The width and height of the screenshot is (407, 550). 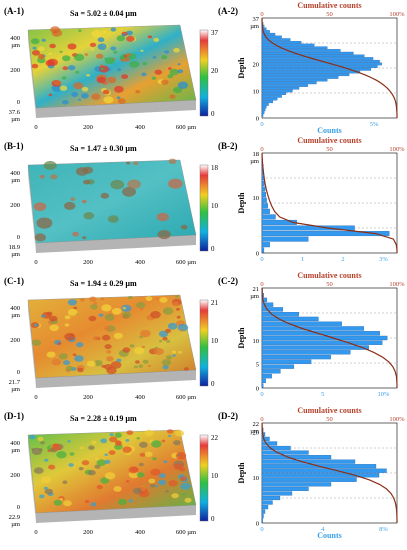 I want to click on colorbar-tick: 20, so click(x=215, y=71).